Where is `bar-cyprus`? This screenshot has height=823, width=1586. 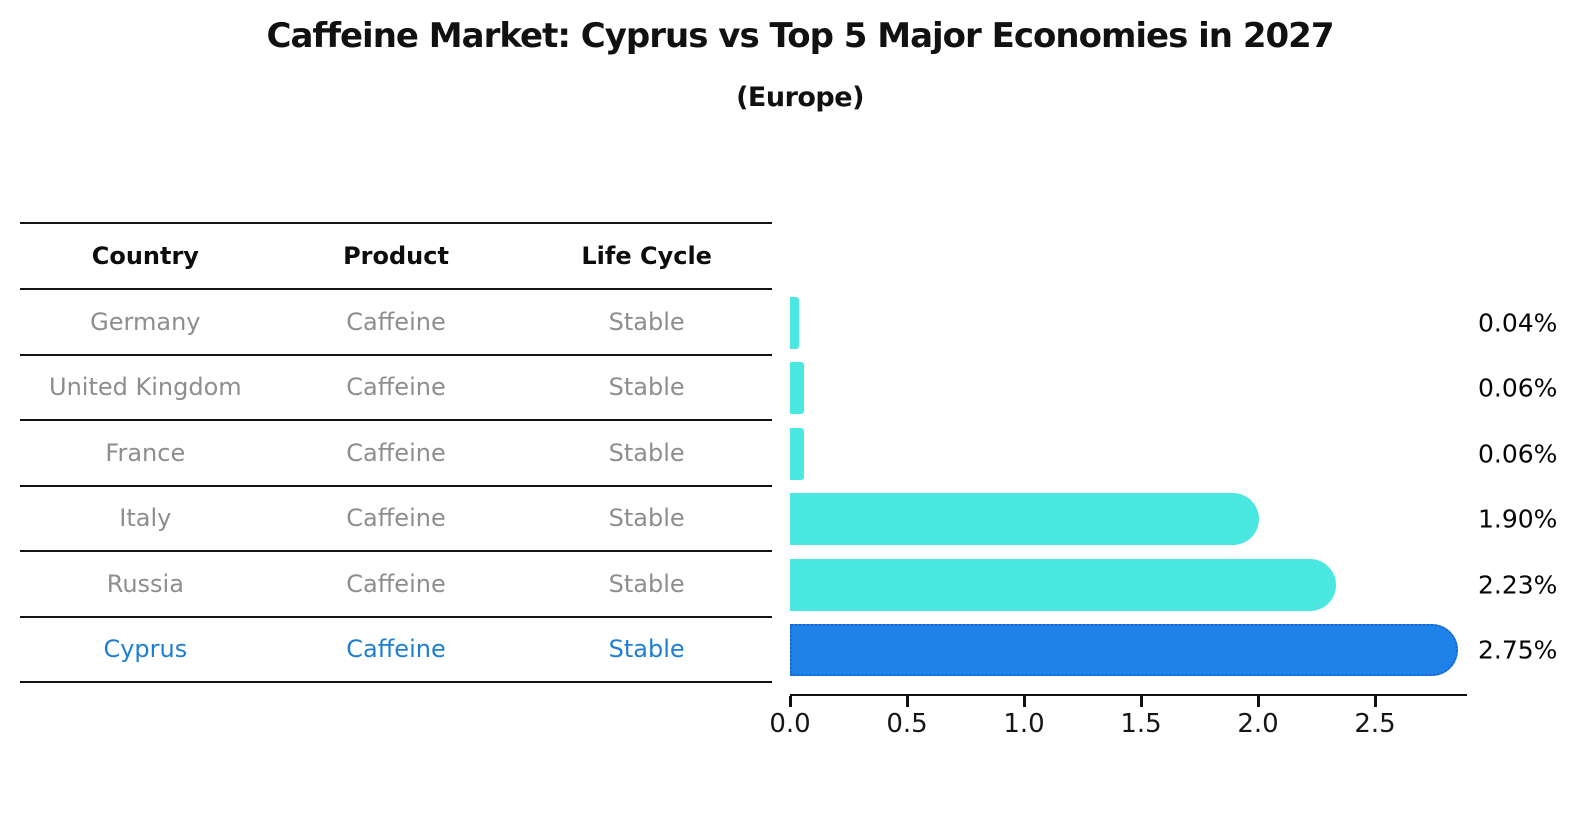
bar-cyprus is located at coordinates (1124, 650).